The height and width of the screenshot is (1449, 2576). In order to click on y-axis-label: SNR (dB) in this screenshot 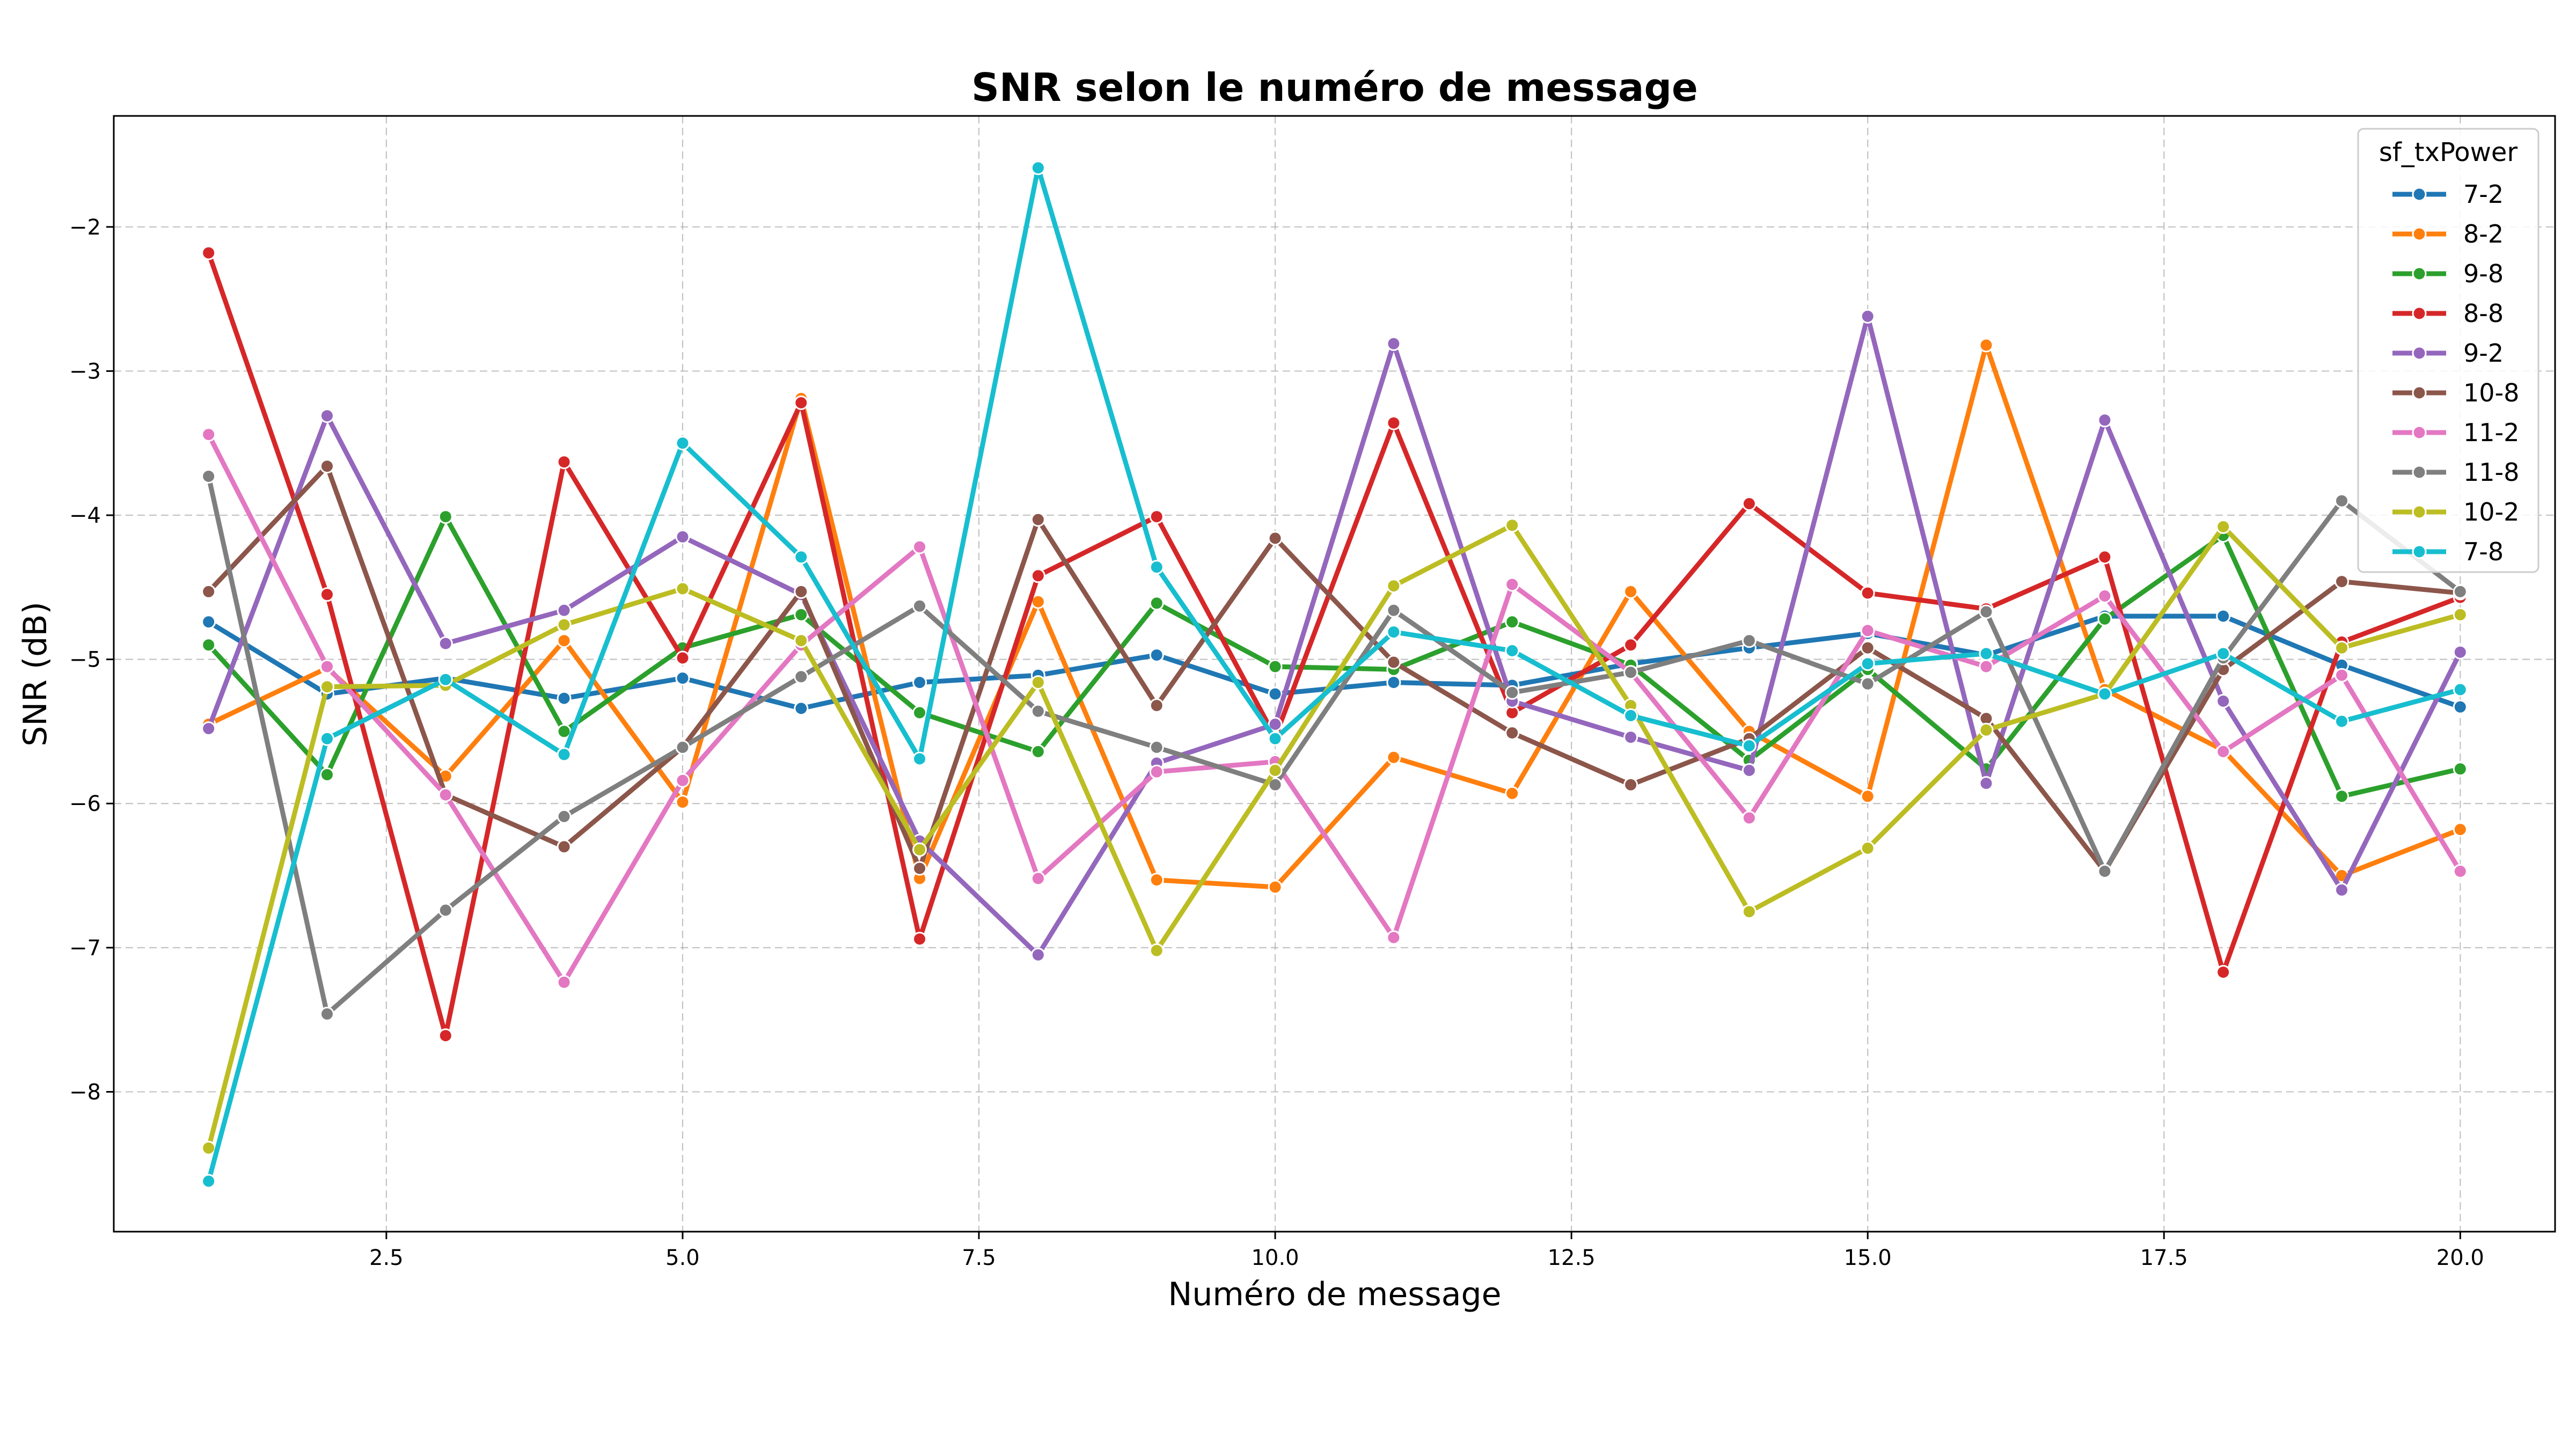, I will do `click(35, 674)`.